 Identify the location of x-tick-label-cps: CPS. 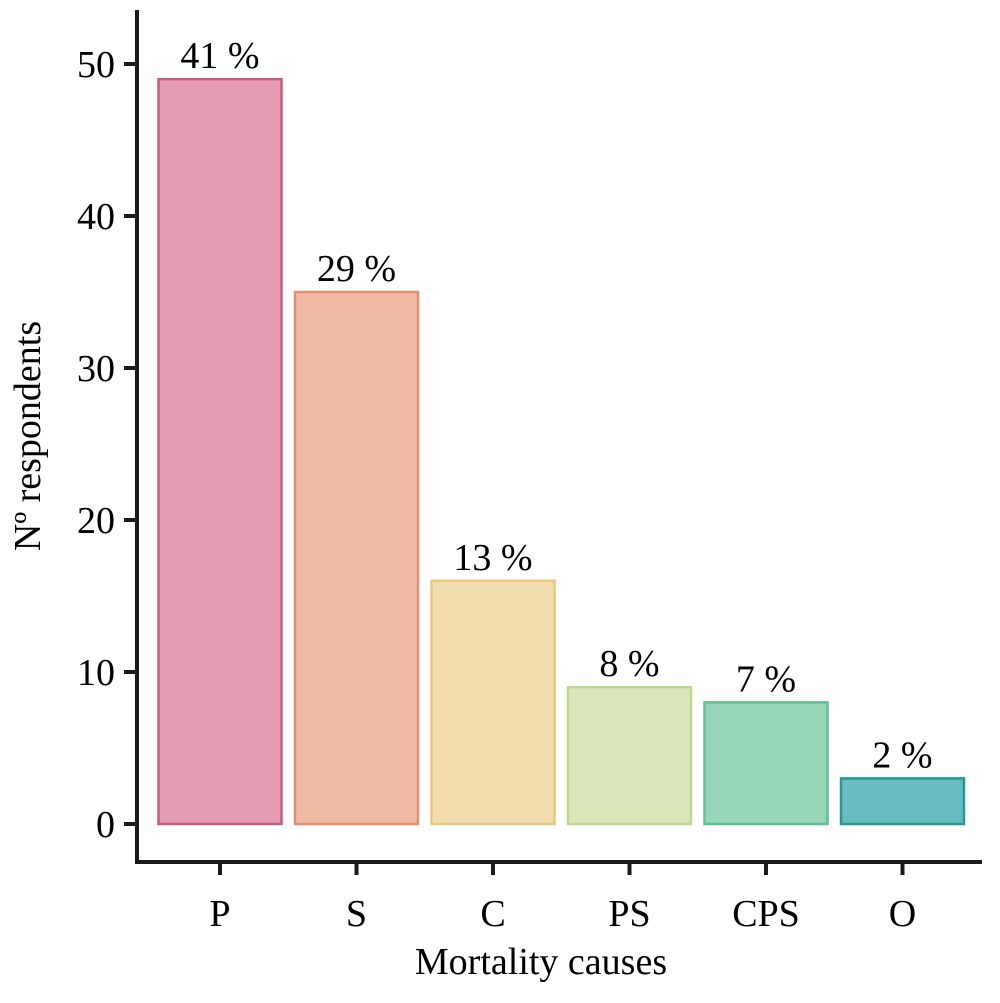
(766, 914).